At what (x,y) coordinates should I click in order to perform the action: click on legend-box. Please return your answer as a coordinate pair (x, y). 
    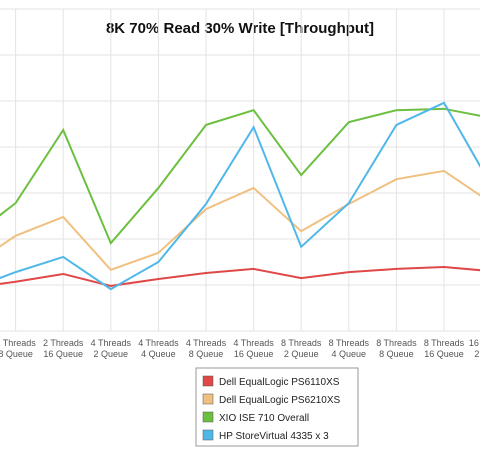
    Looking at the image, I should click on (277, 407).